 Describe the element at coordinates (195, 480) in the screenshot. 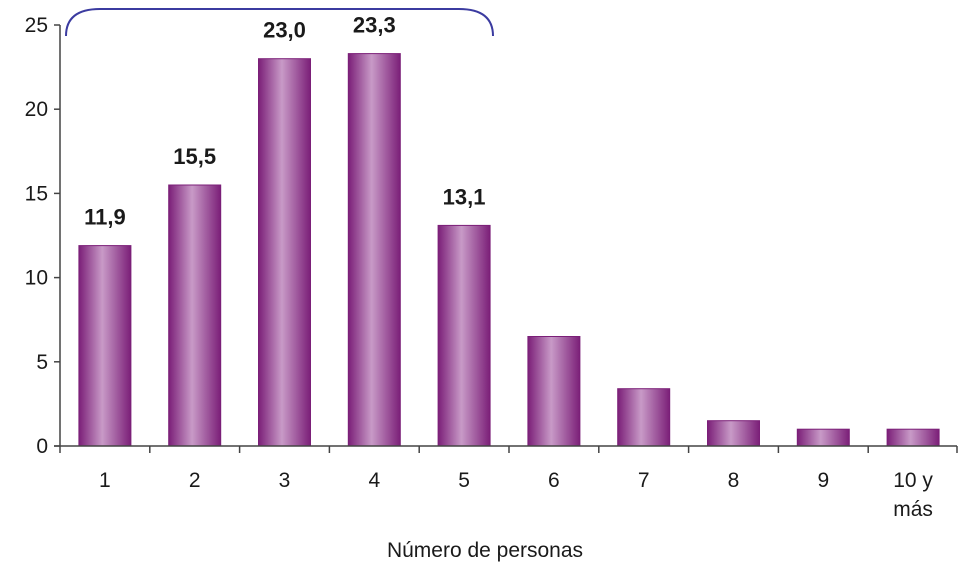

I see `x-tick-label-2: 2` at that location.